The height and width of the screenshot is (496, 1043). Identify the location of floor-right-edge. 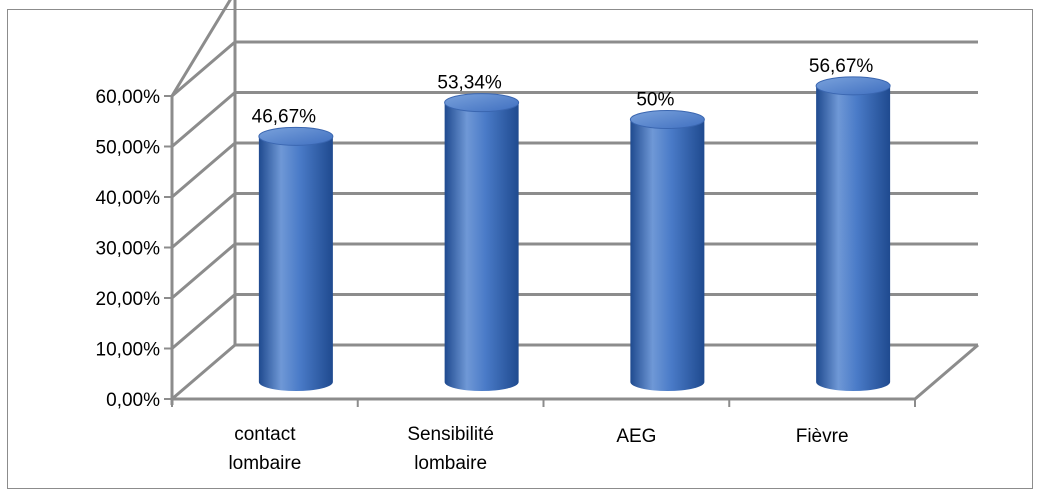
(946, 372).